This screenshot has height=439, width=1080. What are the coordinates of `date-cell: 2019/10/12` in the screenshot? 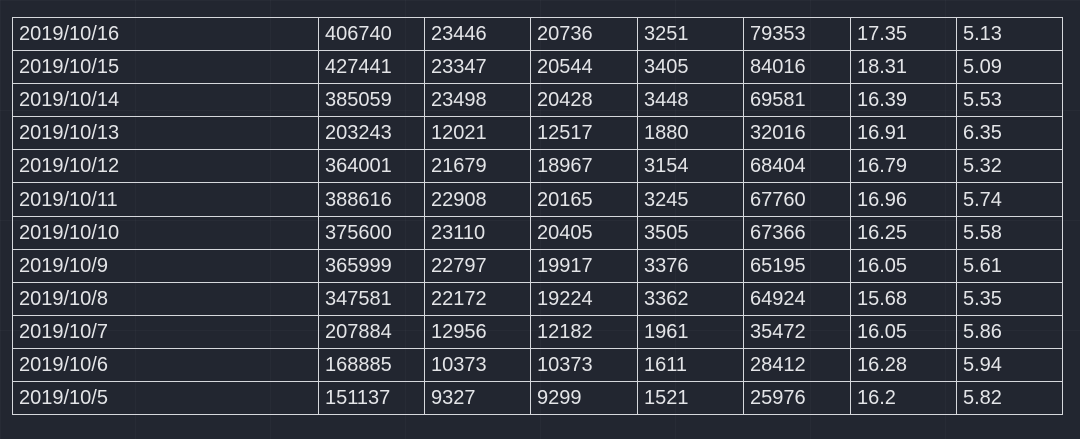 It's located at (165, 166).